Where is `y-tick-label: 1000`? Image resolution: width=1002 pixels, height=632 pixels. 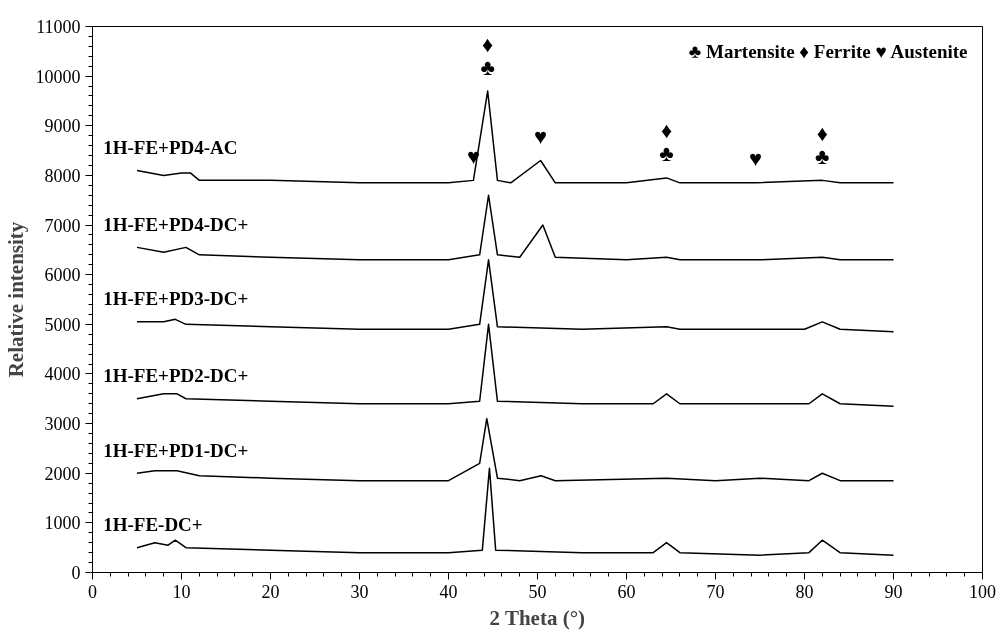 y-tick-label: 1000 is located at coordinates (62, 523).